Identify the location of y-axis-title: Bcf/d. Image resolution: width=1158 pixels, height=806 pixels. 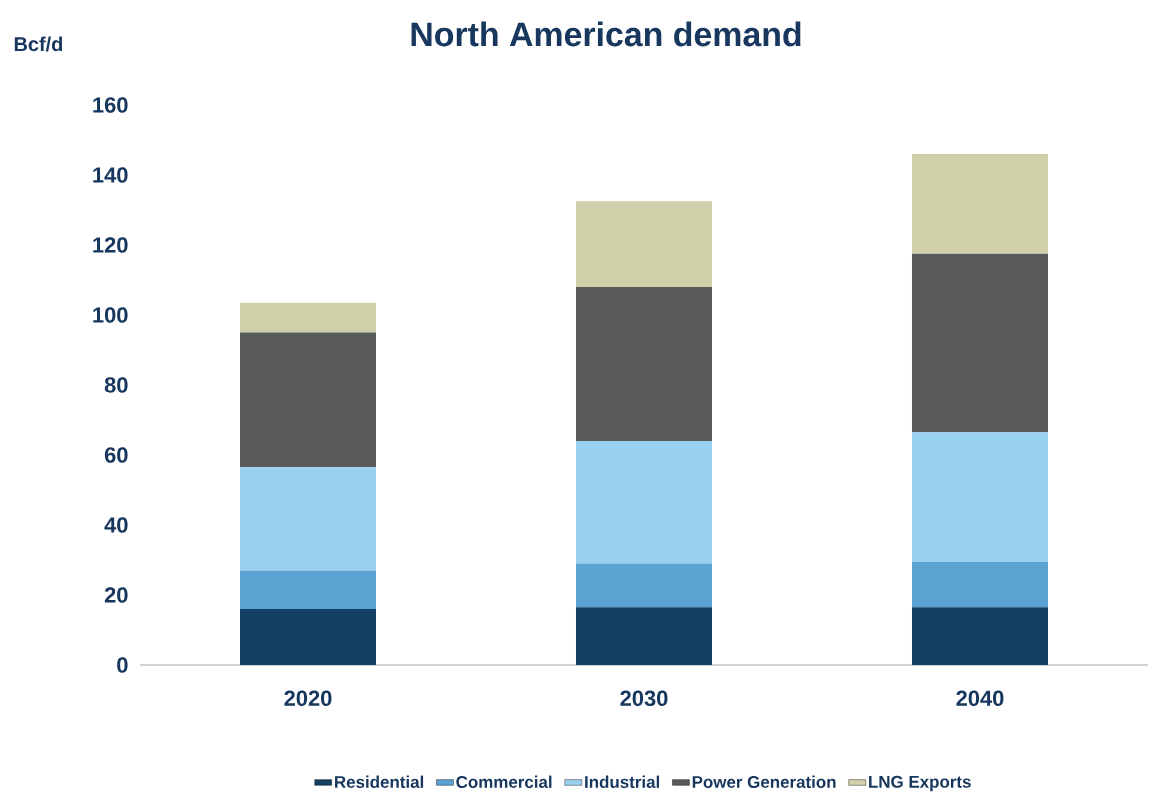
(38, 44).